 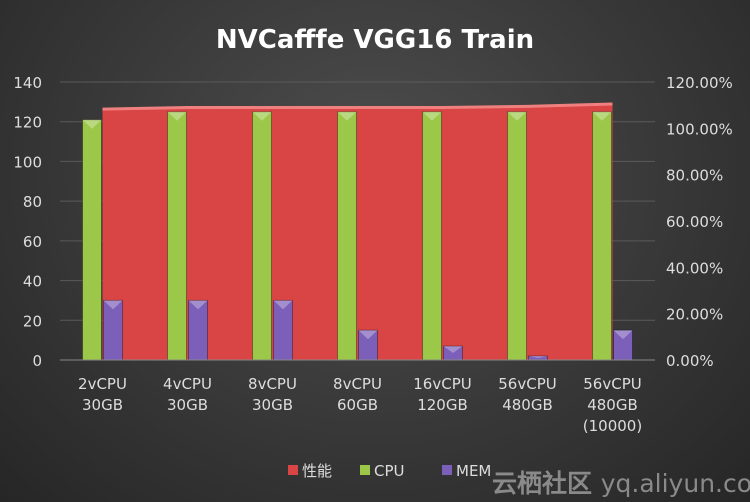 What do you see at coordinates (675, 483) in the screenshot?
I see `watermark-url: yq.aliyun.com` at bounding box center [675, 483].